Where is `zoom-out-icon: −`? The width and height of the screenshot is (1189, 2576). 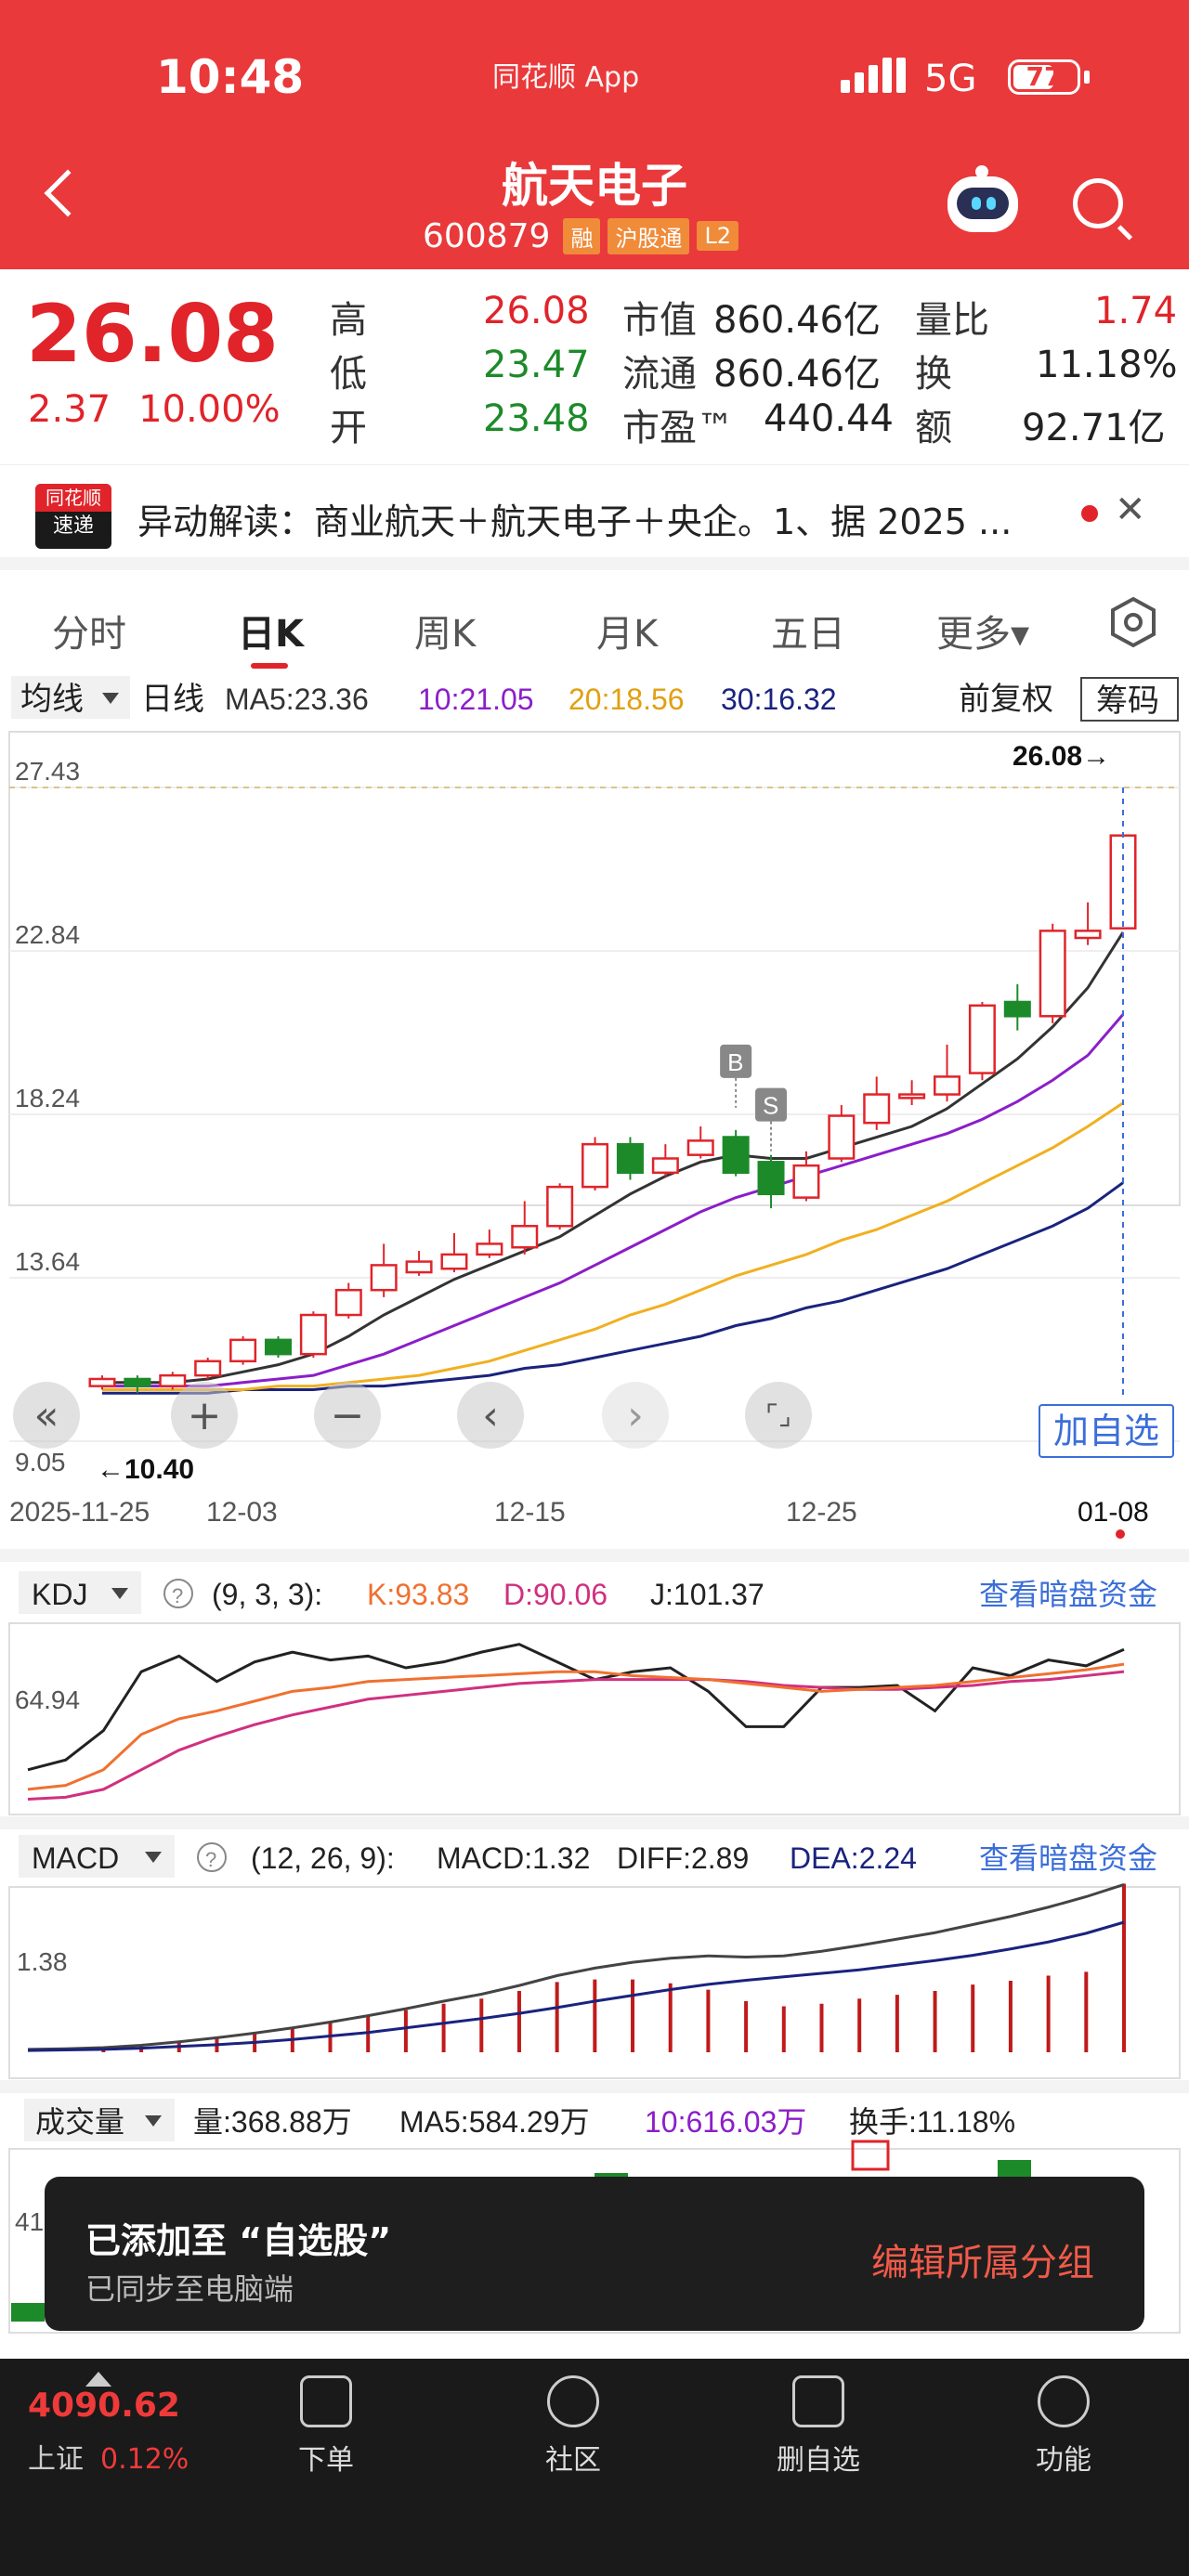
zoom-out-icon: − is located at coordinates (347, 1415).